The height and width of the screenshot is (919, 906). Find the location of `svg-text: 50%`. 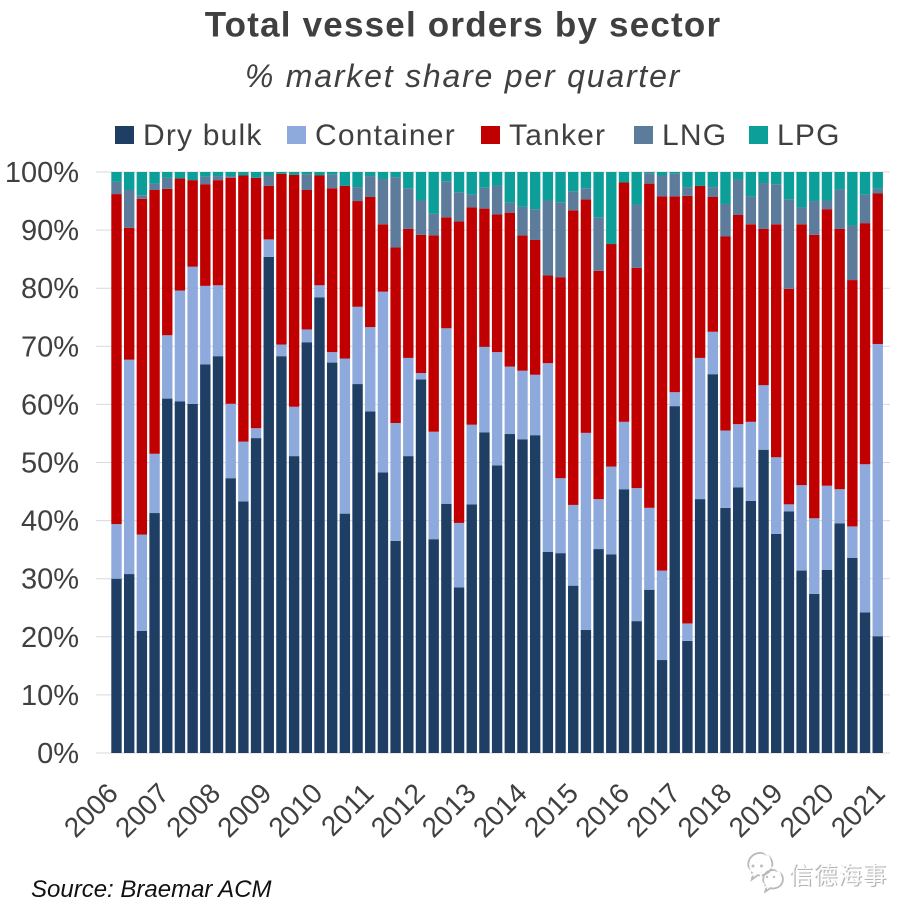

svg-text: 50% is located at coordinates (50, 464).